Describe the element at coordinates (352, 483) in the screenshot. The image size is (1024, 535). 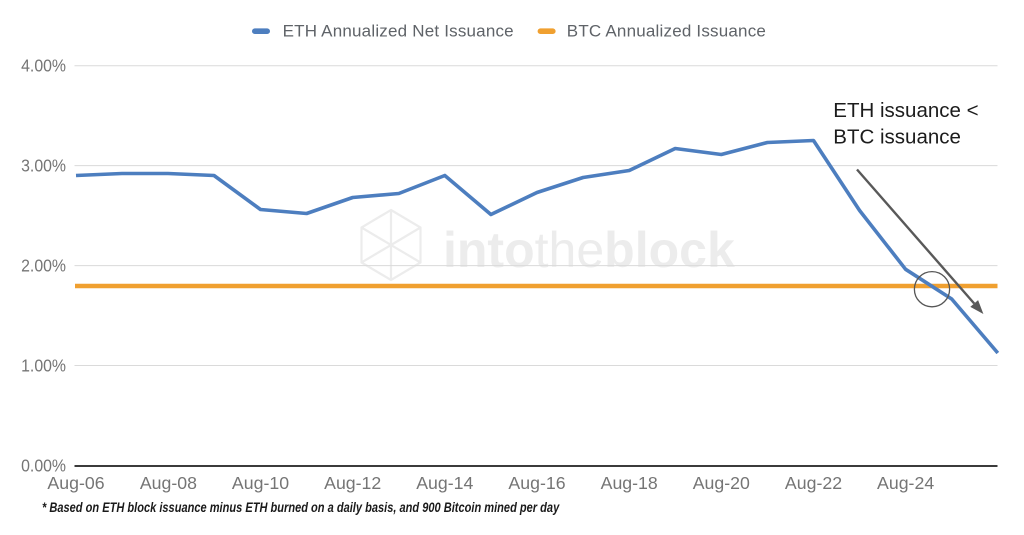
I see `svg-text: Aug-12` at that location.